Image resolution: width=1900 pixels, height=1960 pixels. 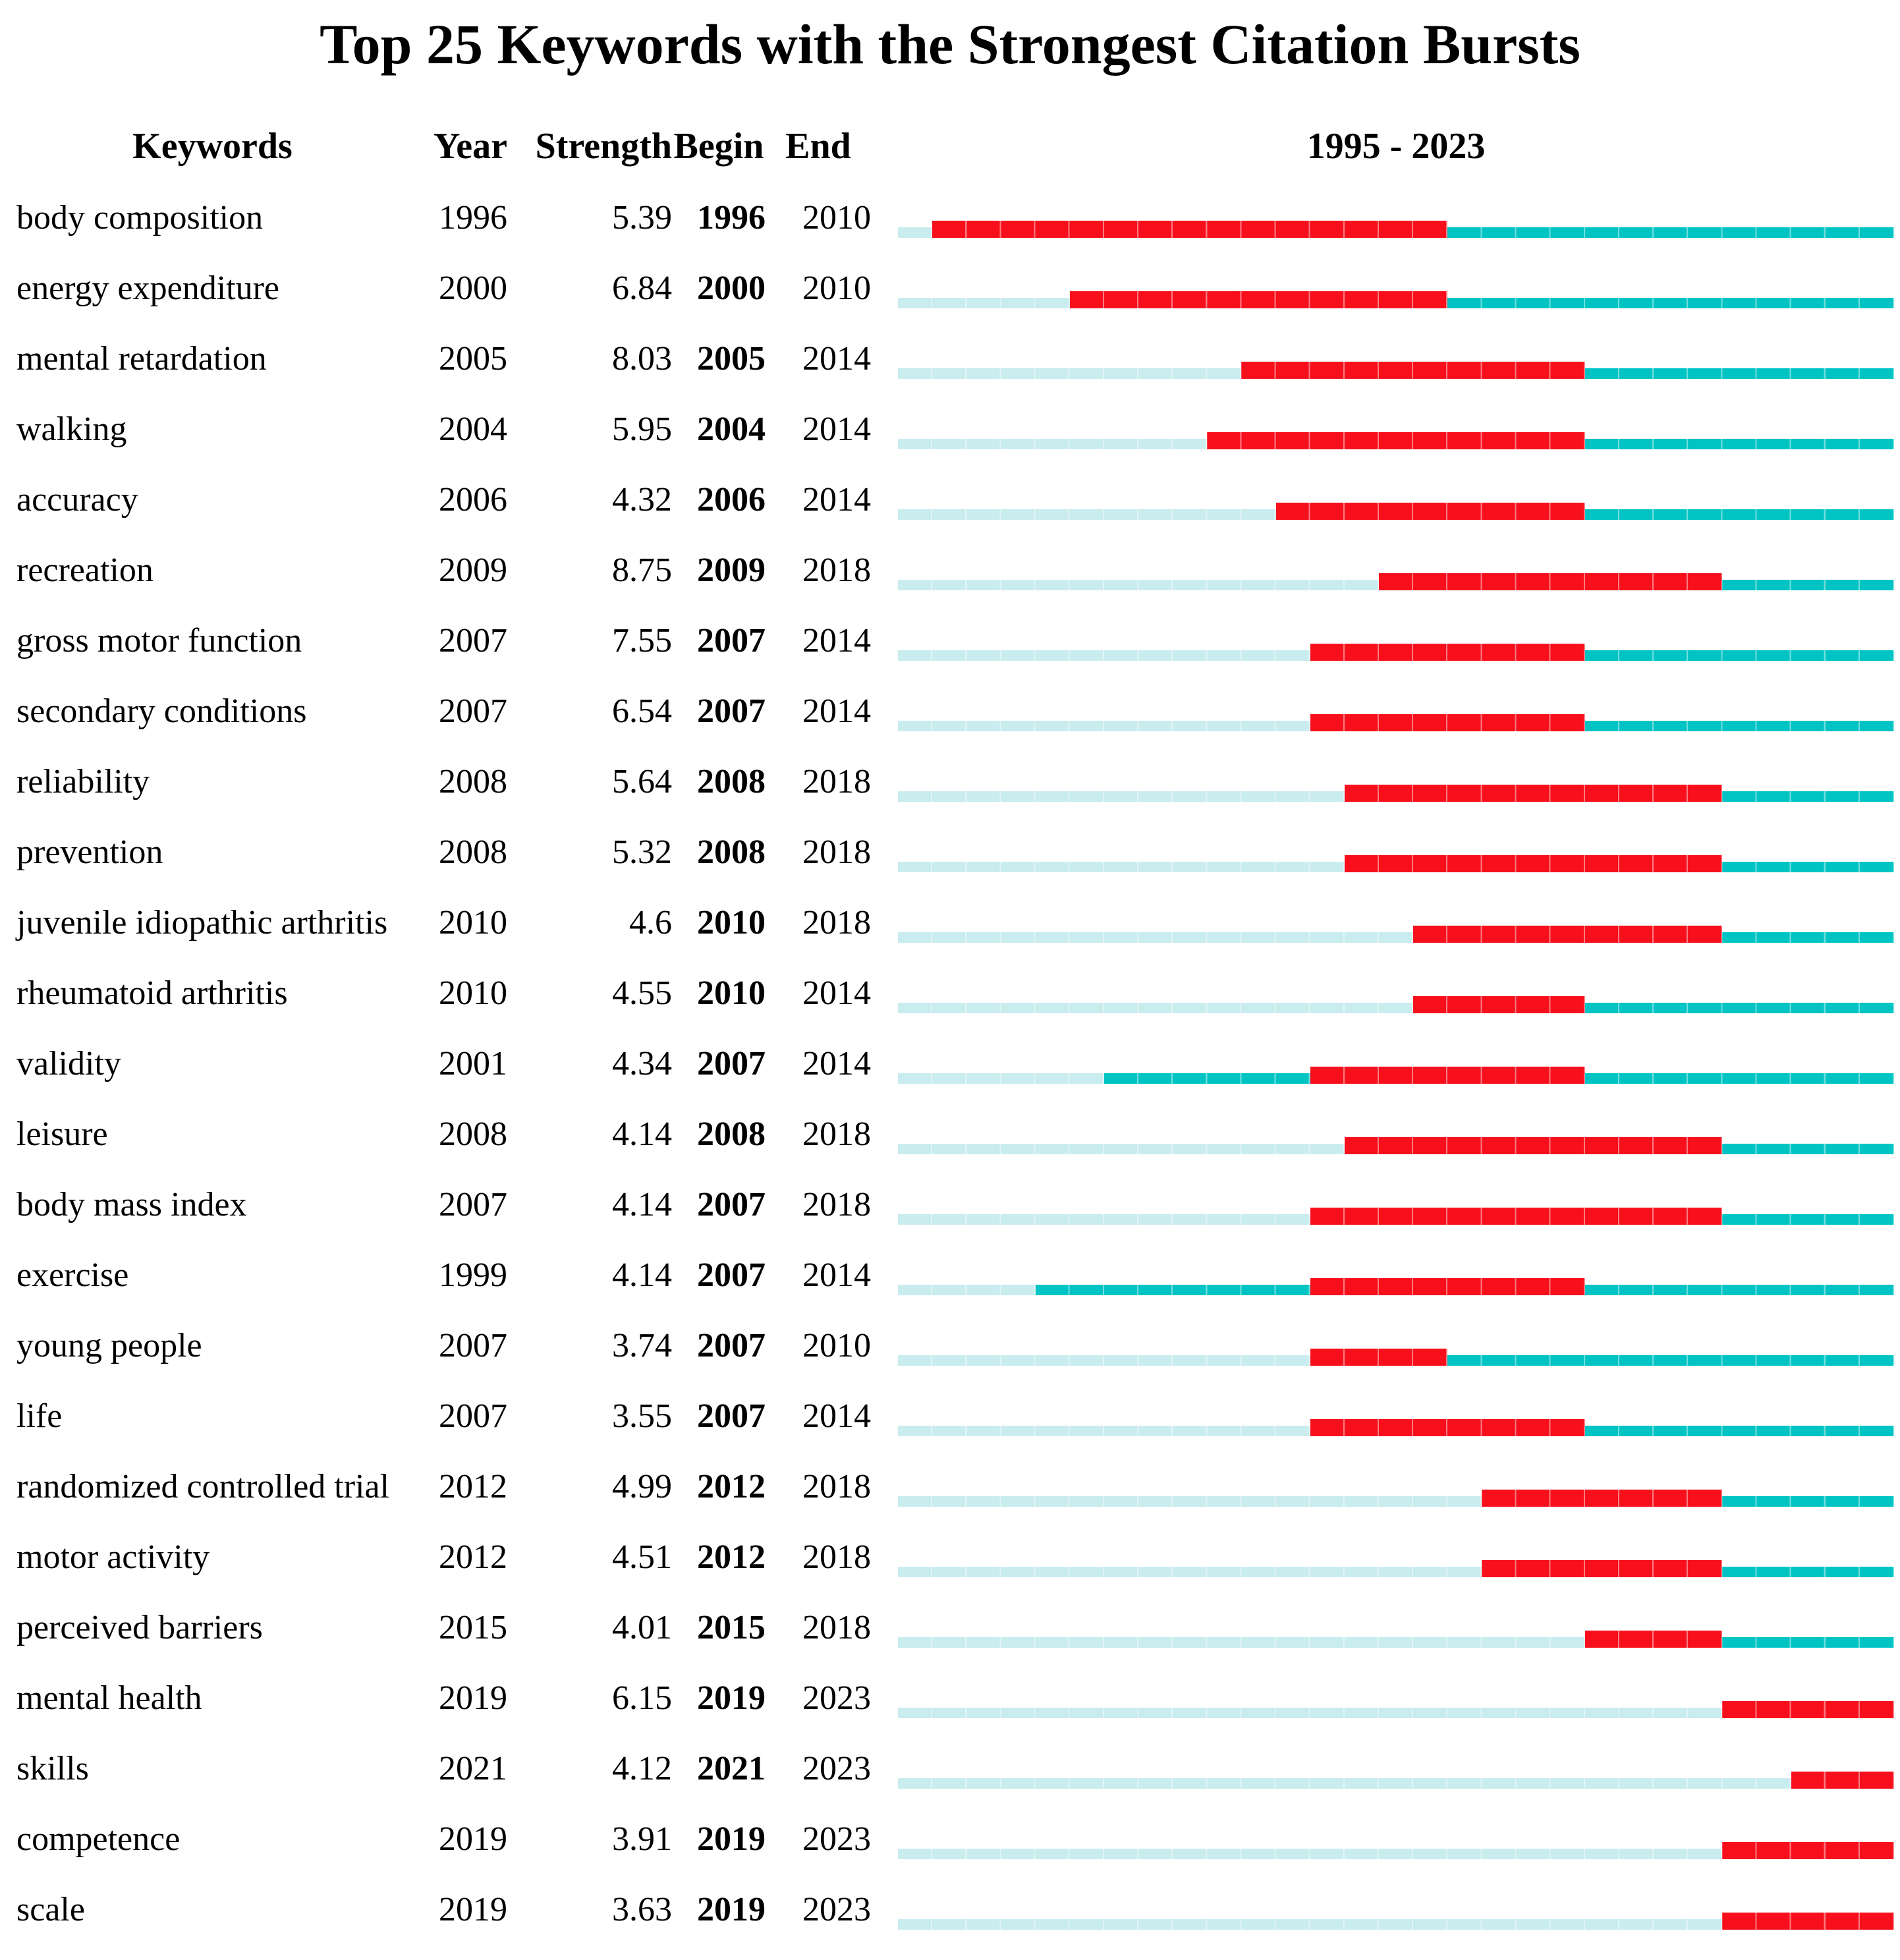 What do you see at coordinates (731, 358) in the screenshot?
I see `begin-cell: 2005` at bounding box center [731, 358].